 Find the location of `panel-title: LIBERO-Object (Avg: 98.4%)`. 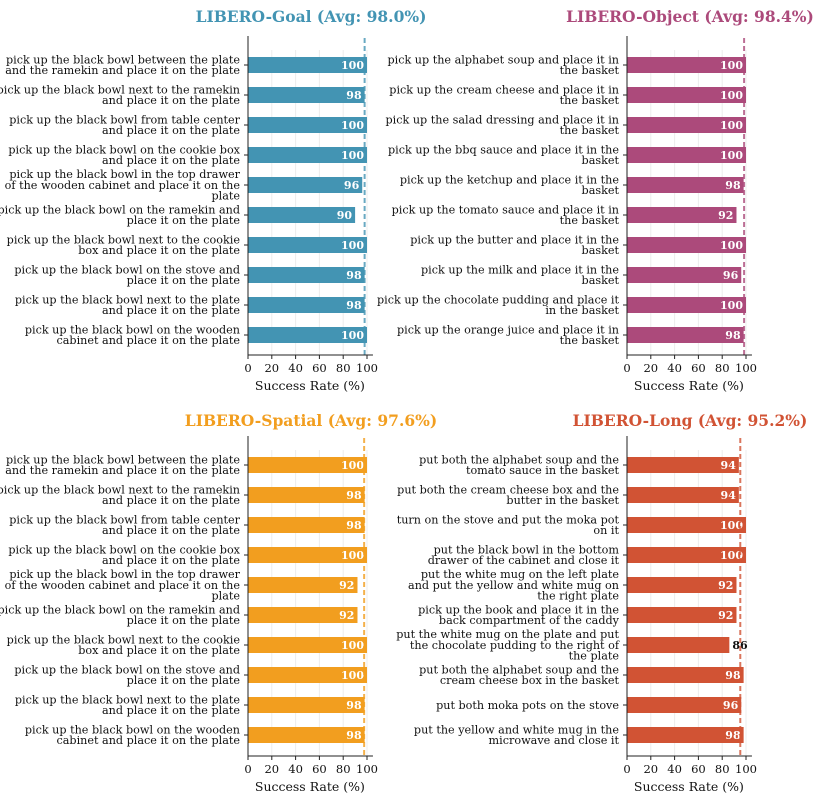

panel-title: LIBERO-Object (Avg: 98.4%) is located at coordinates (690, 16).